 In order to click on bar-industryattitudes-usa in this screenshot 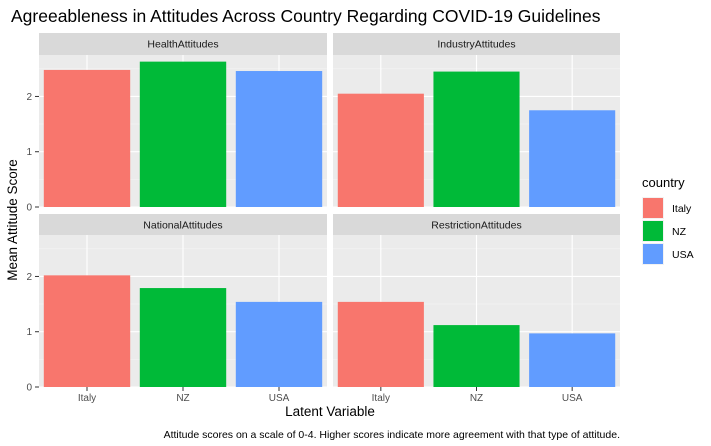, I will do `click(572, 158)`.